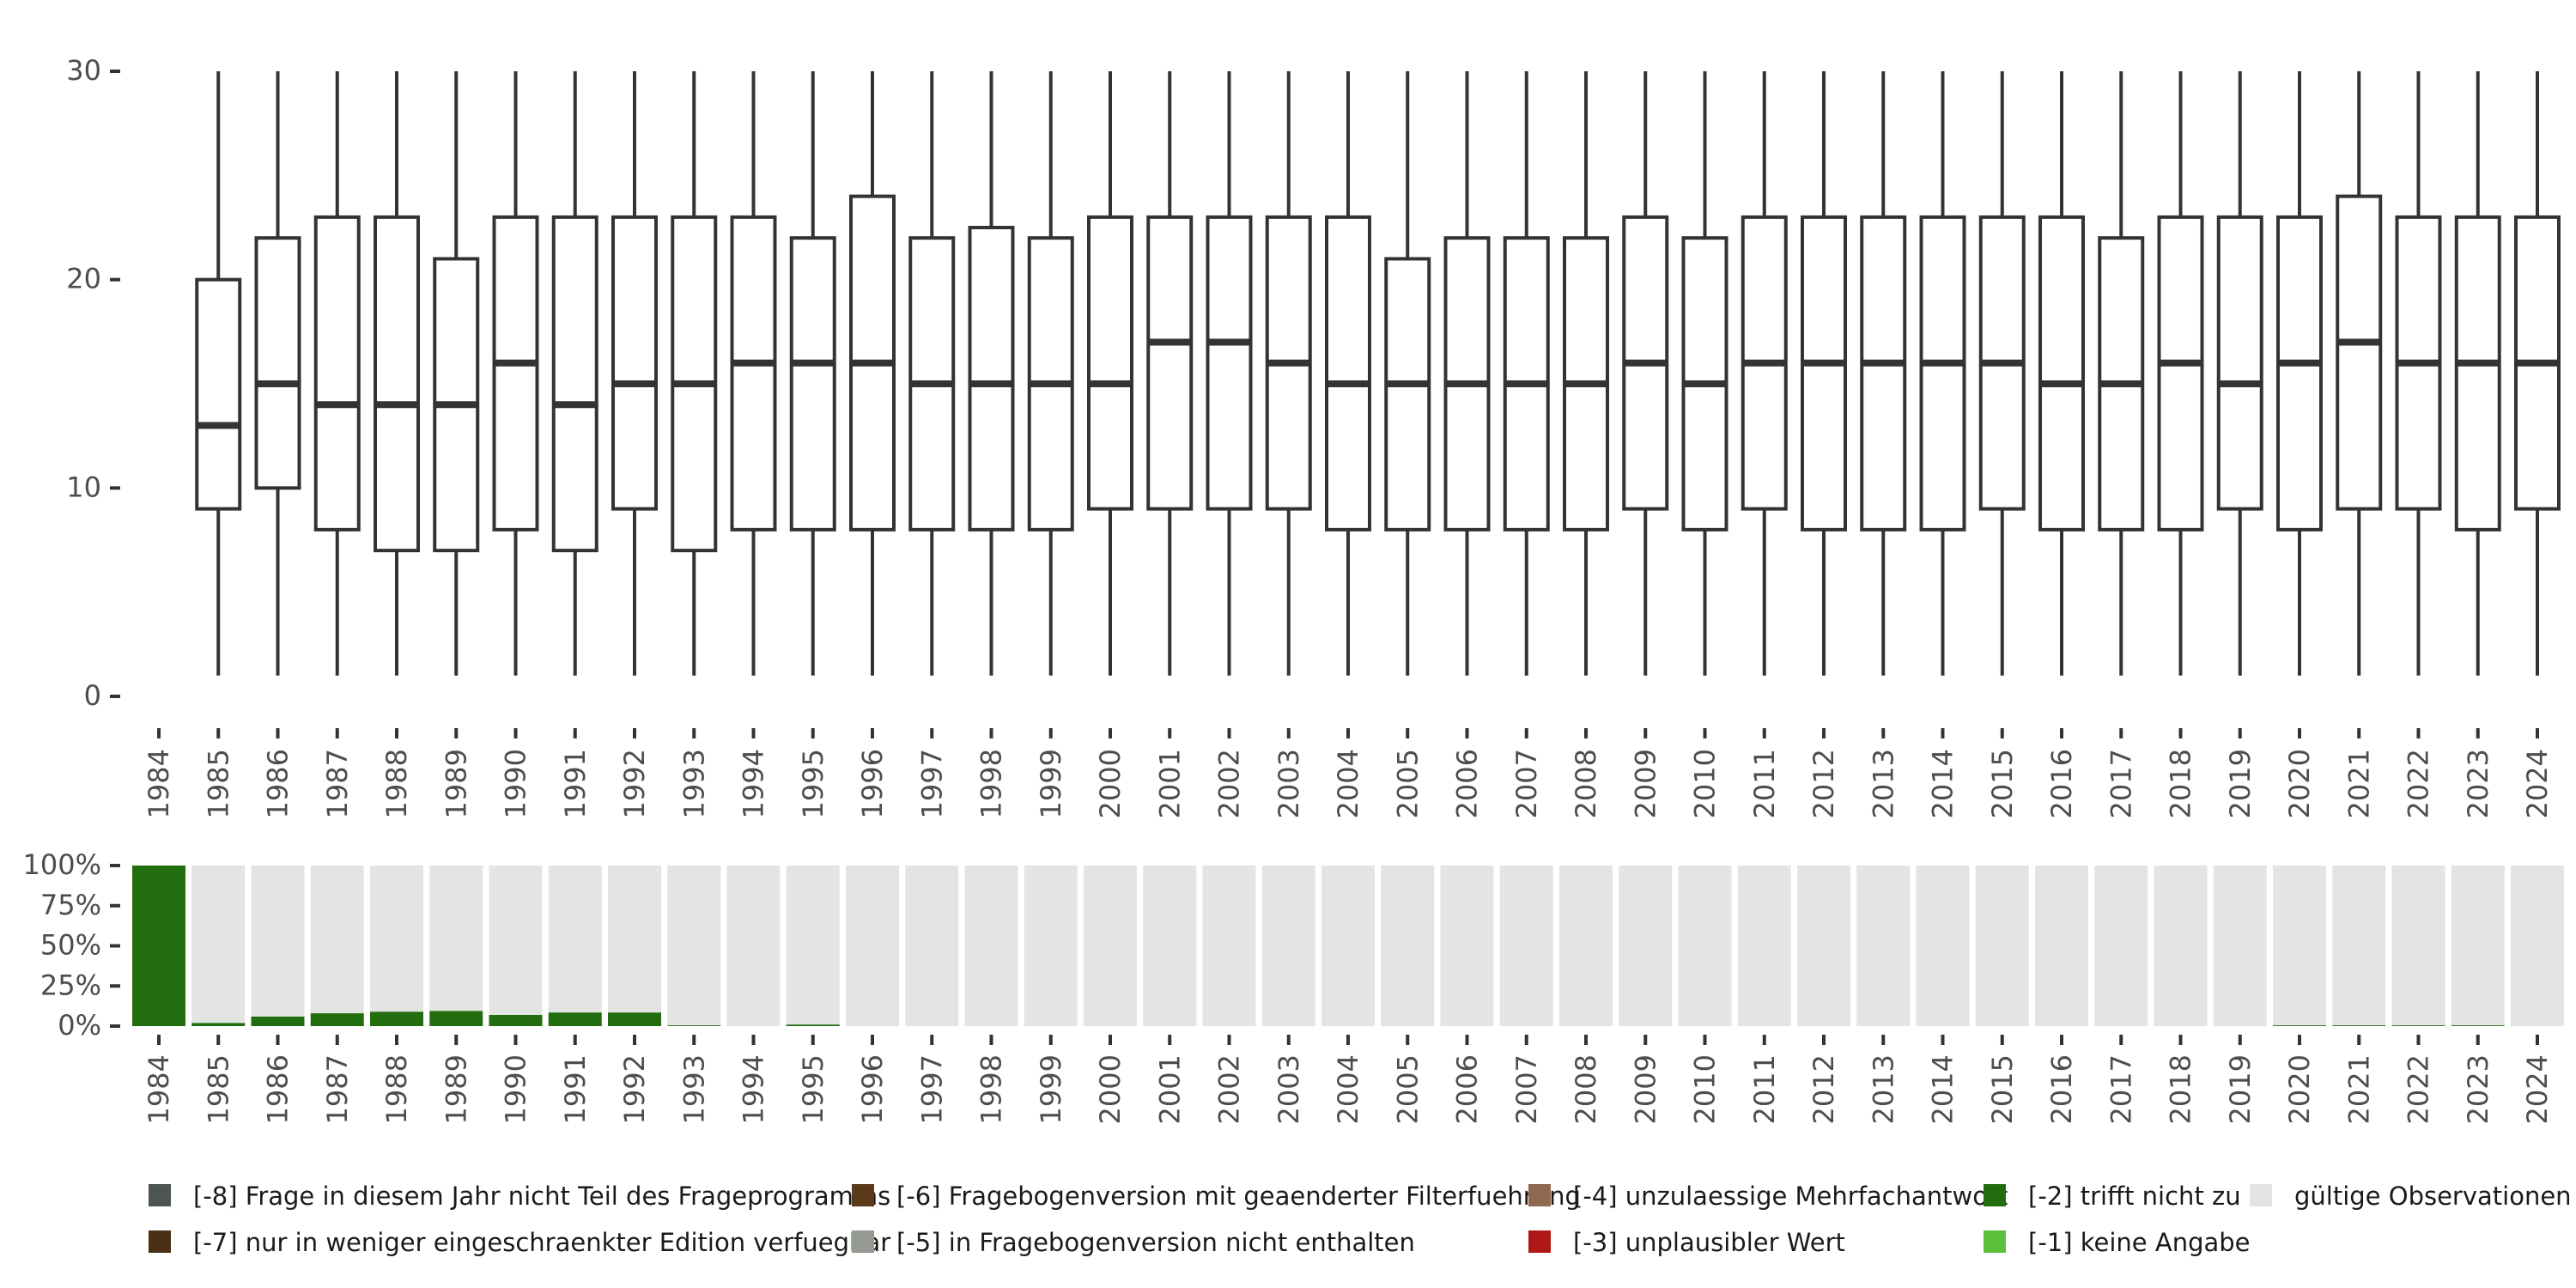 The width and height of the screenshot is (2576, 1288). I want to click on x-tick-label: 1989, so click(456, 783).